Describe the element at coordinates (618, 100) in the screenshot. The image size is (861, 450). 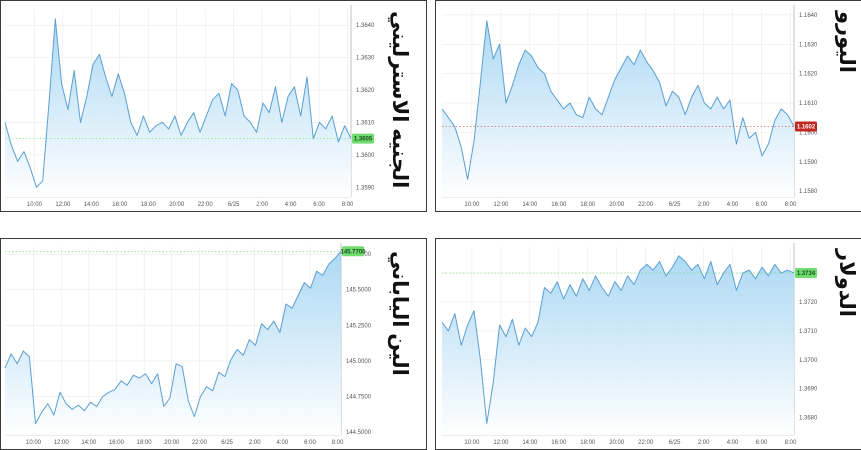
I see `series-line` at that location.